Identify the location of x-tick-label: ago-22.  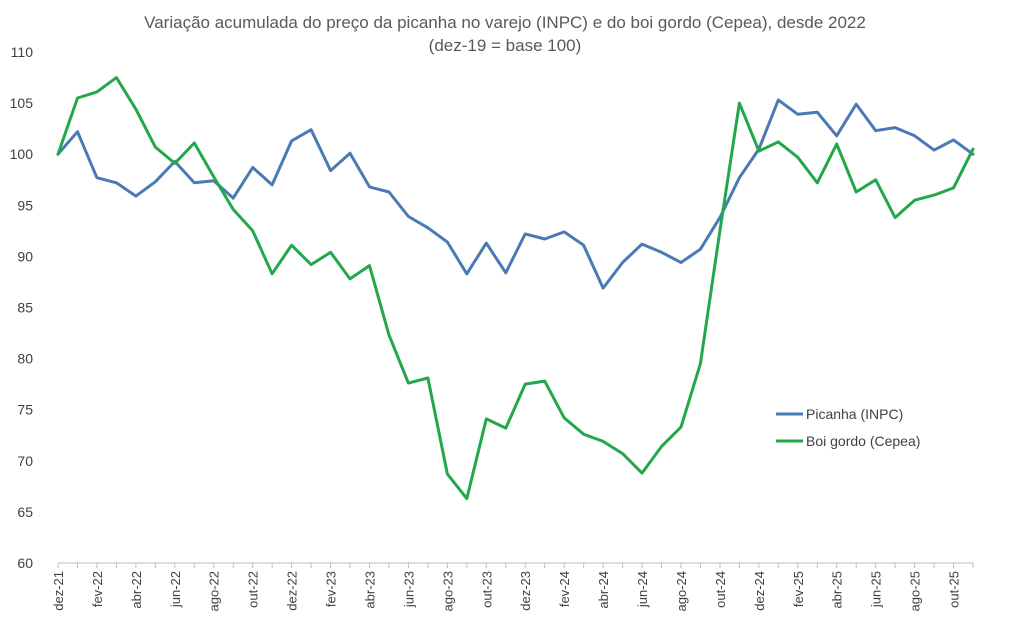
(214, 591).